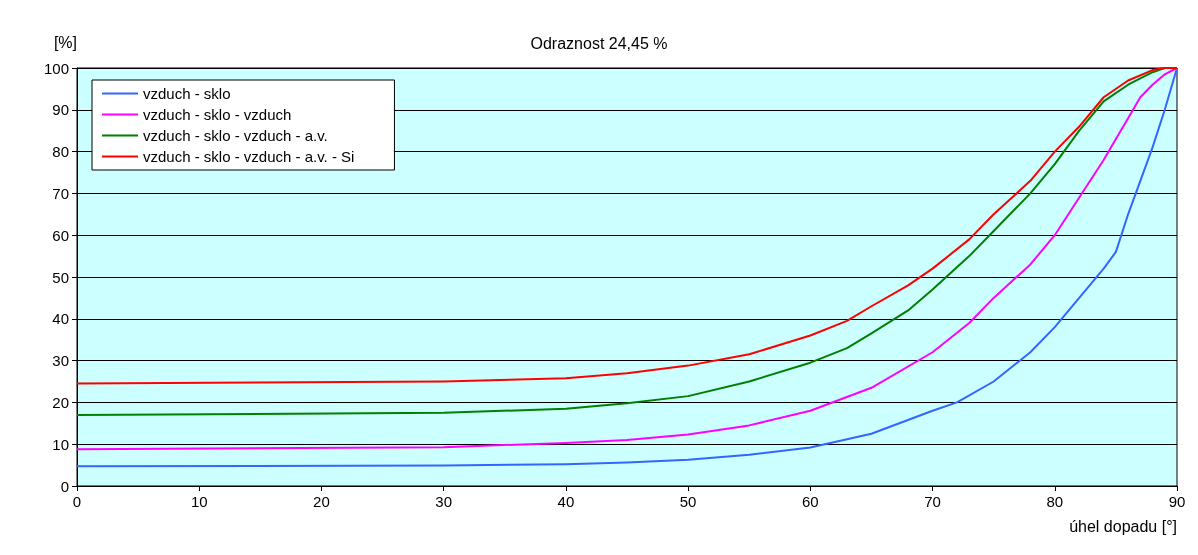  I want to click on y-tick-label: 70, so click(60, 193).